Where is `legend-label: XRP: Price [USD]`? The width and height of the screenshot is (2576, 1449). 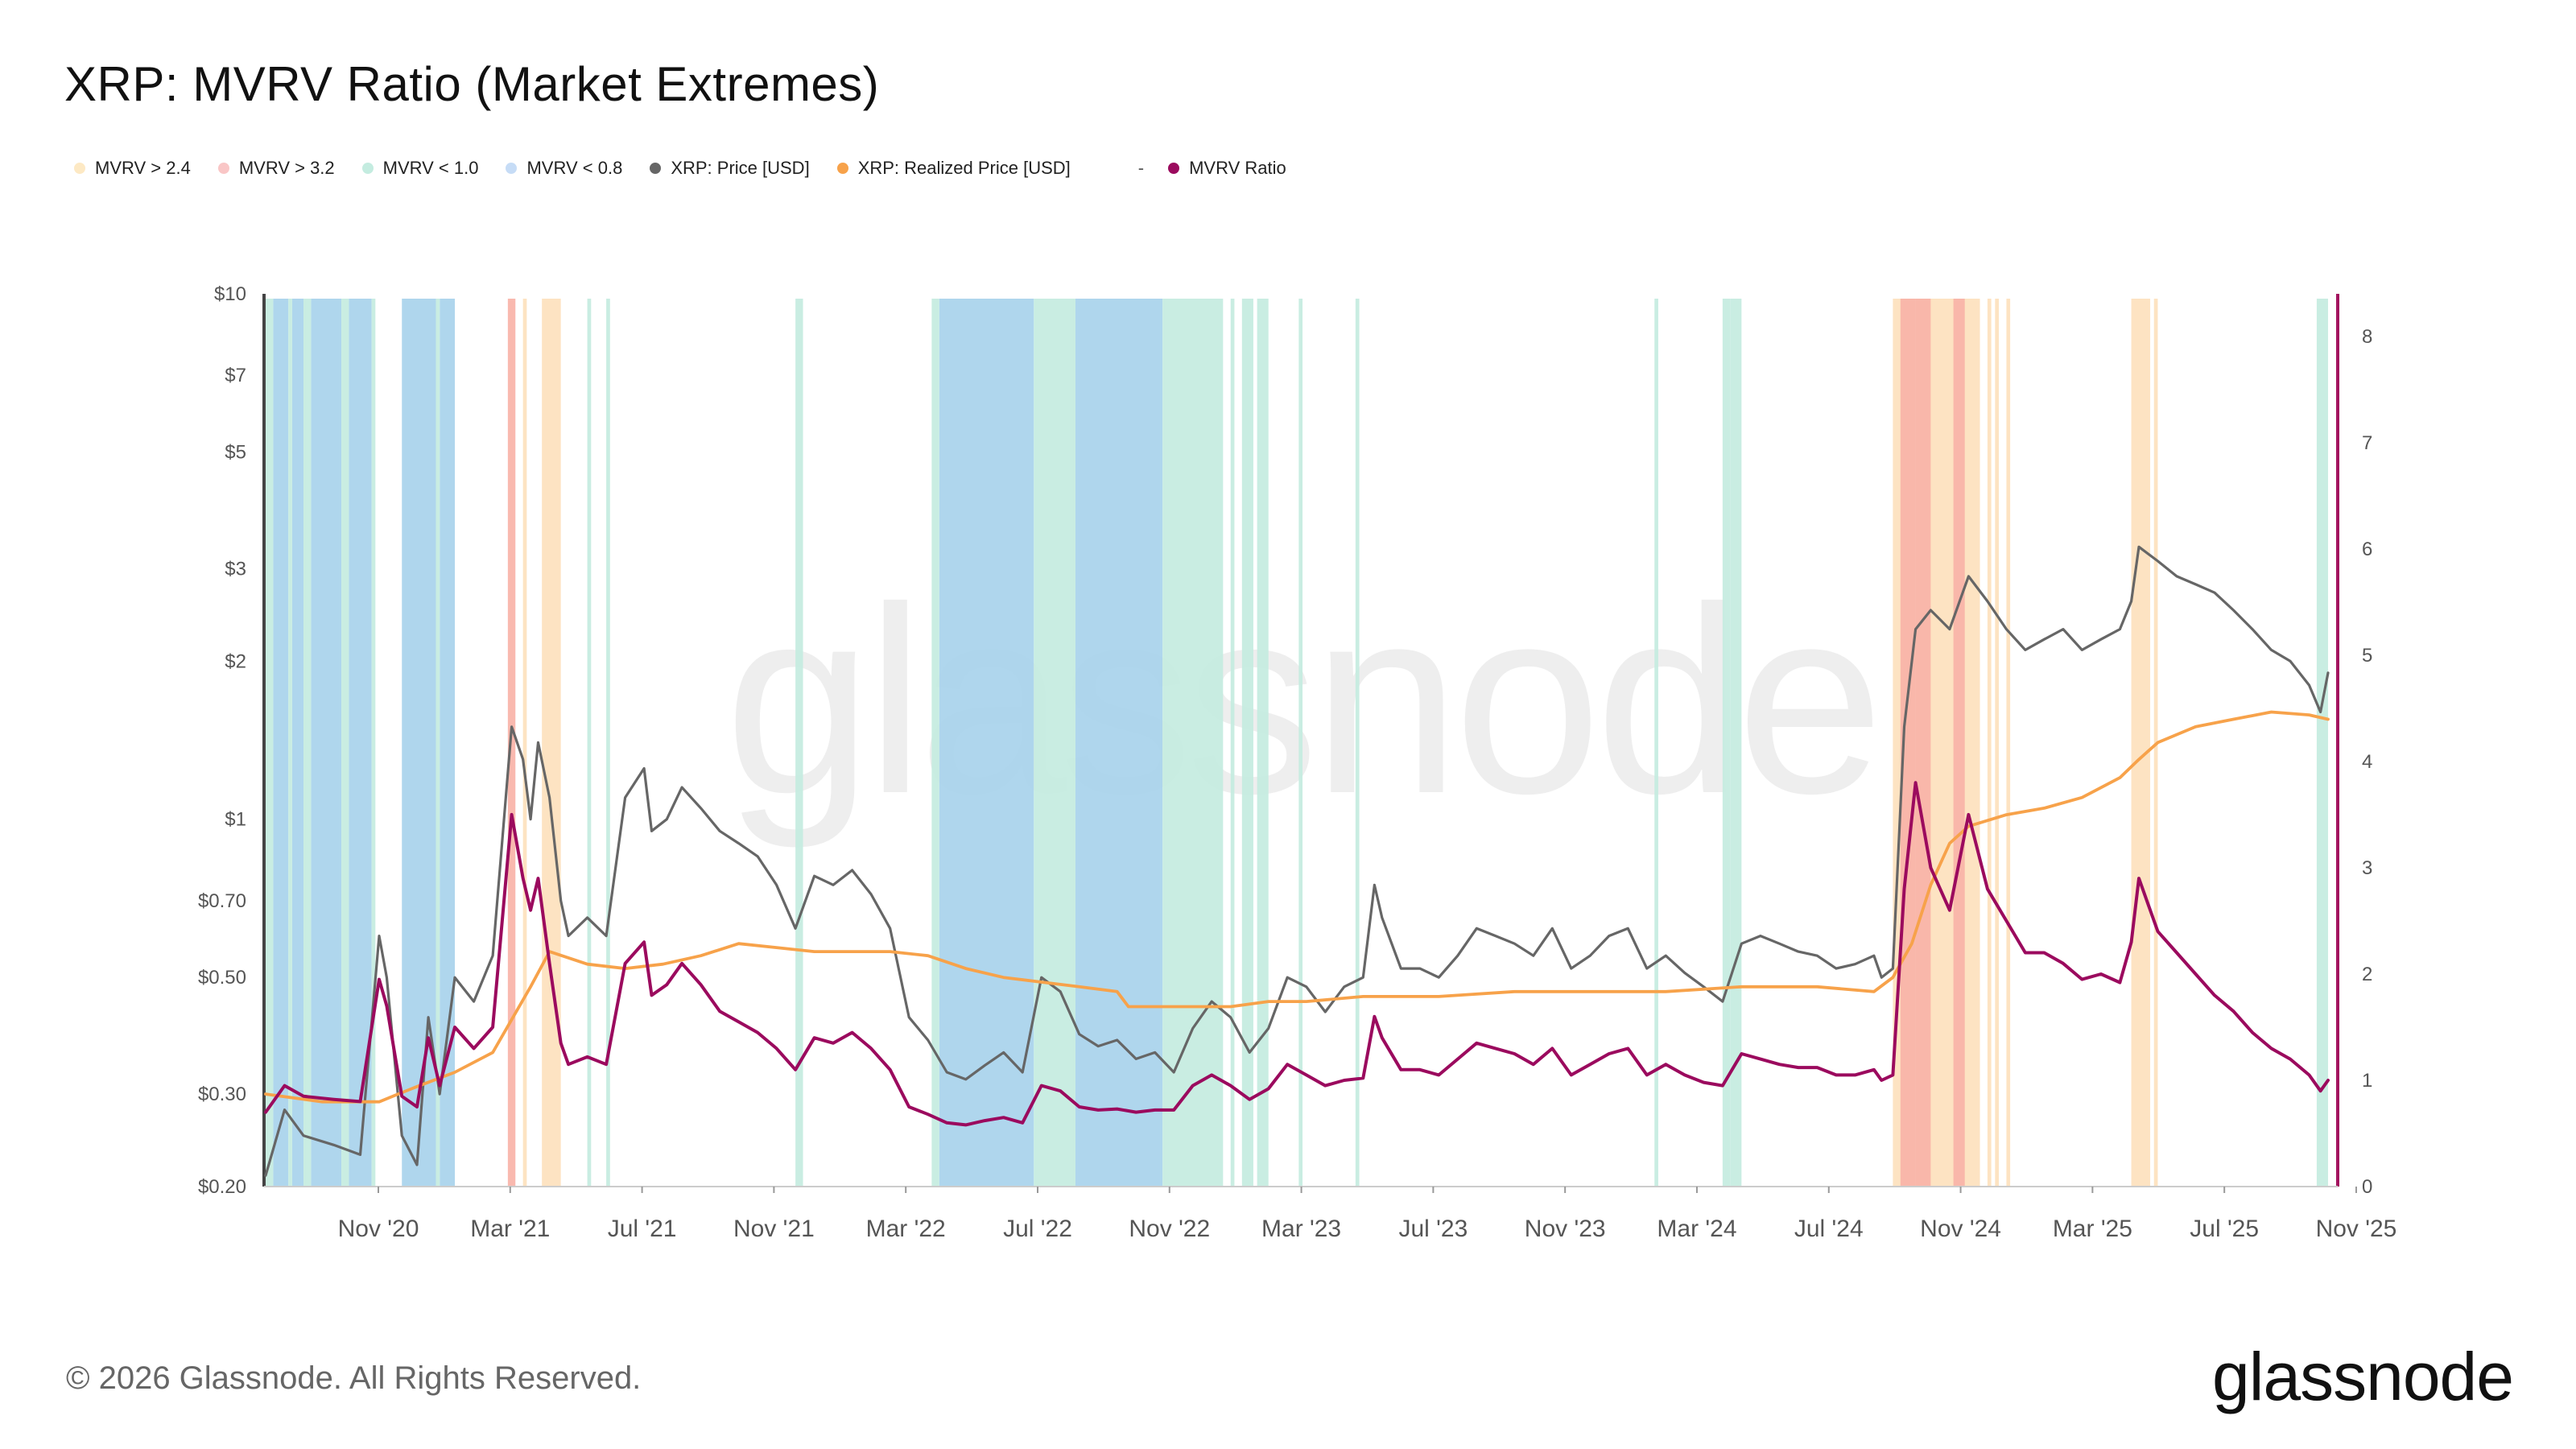 legend-label: XRP: Price [USD] is located at coordinates (740, 168).